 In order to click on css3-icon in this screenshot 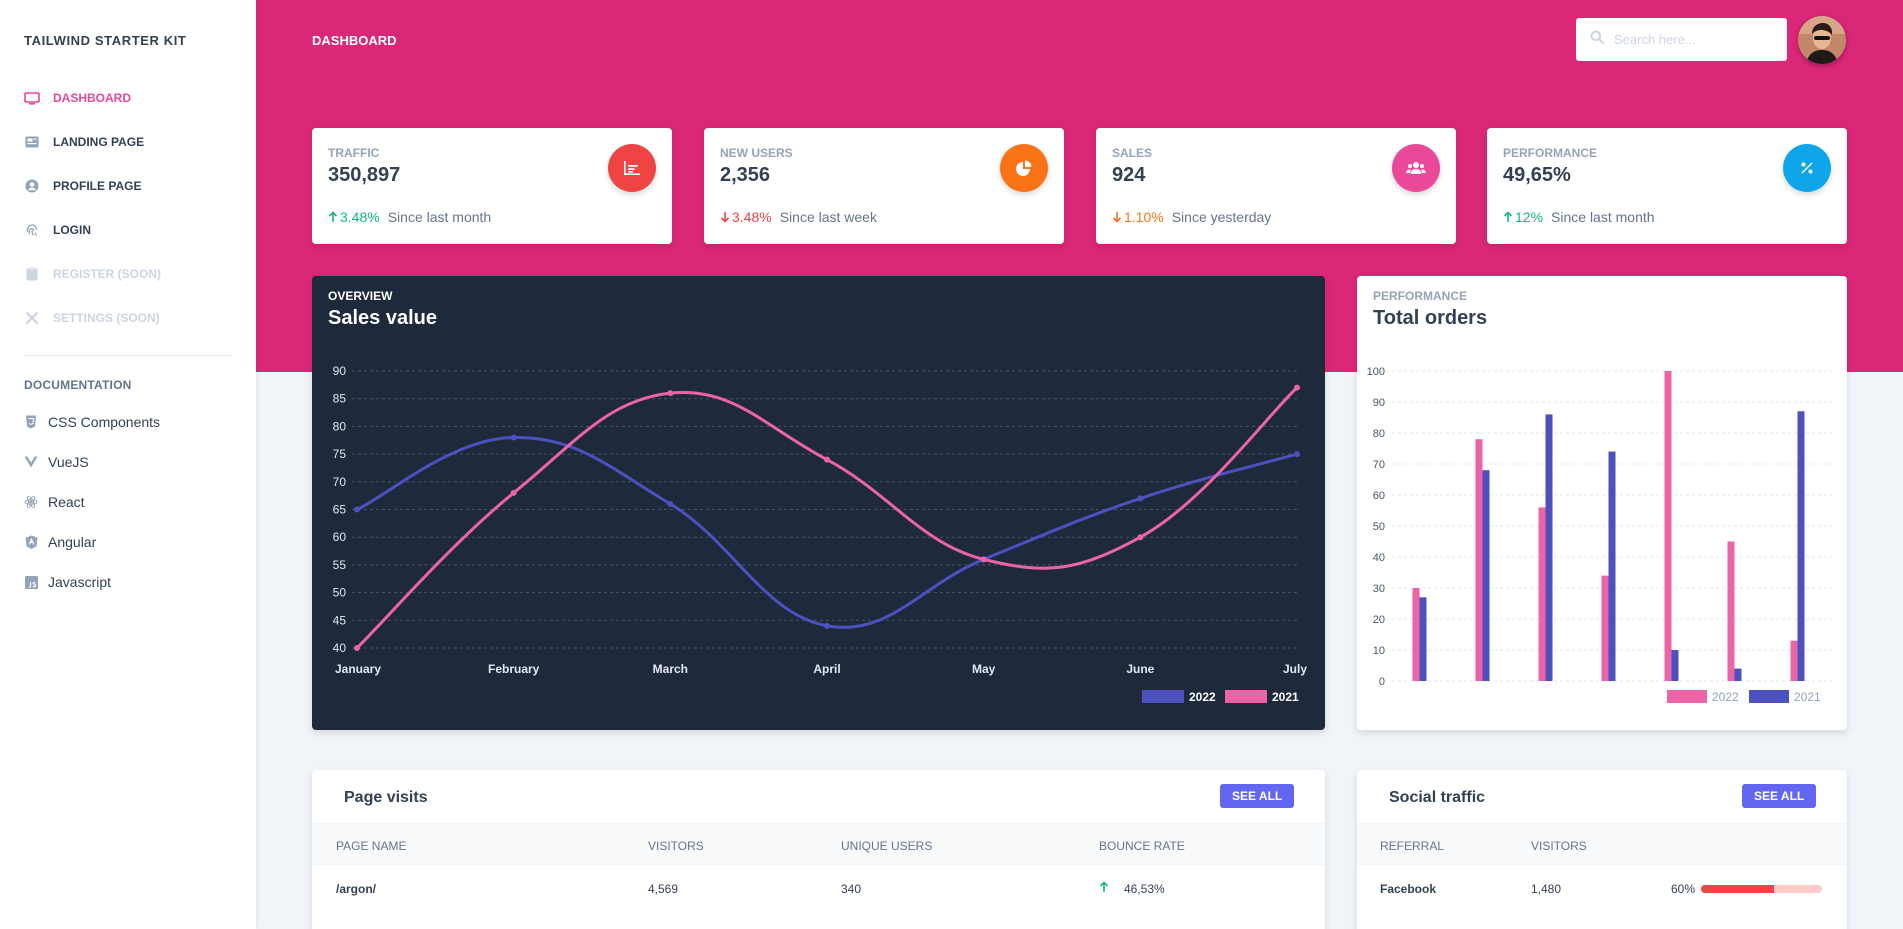, I will do `click(31, 422)`.